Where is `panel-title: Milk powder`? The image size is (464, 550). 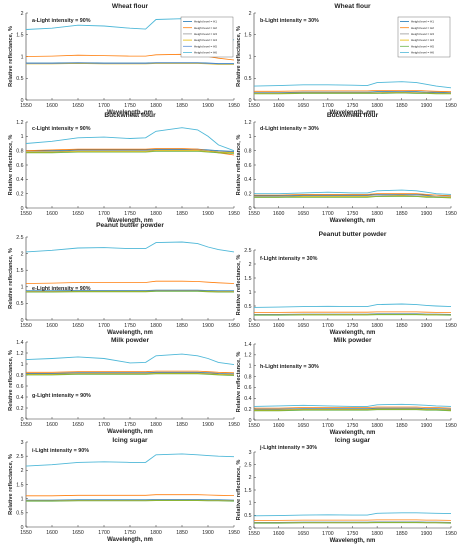
panel-title: Milk powder is located at coordinates (352, 340).